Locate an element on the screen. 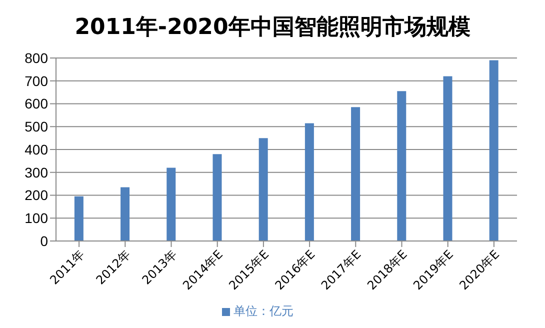  y-tick-label: 500 is located at coordinates (36, 126).